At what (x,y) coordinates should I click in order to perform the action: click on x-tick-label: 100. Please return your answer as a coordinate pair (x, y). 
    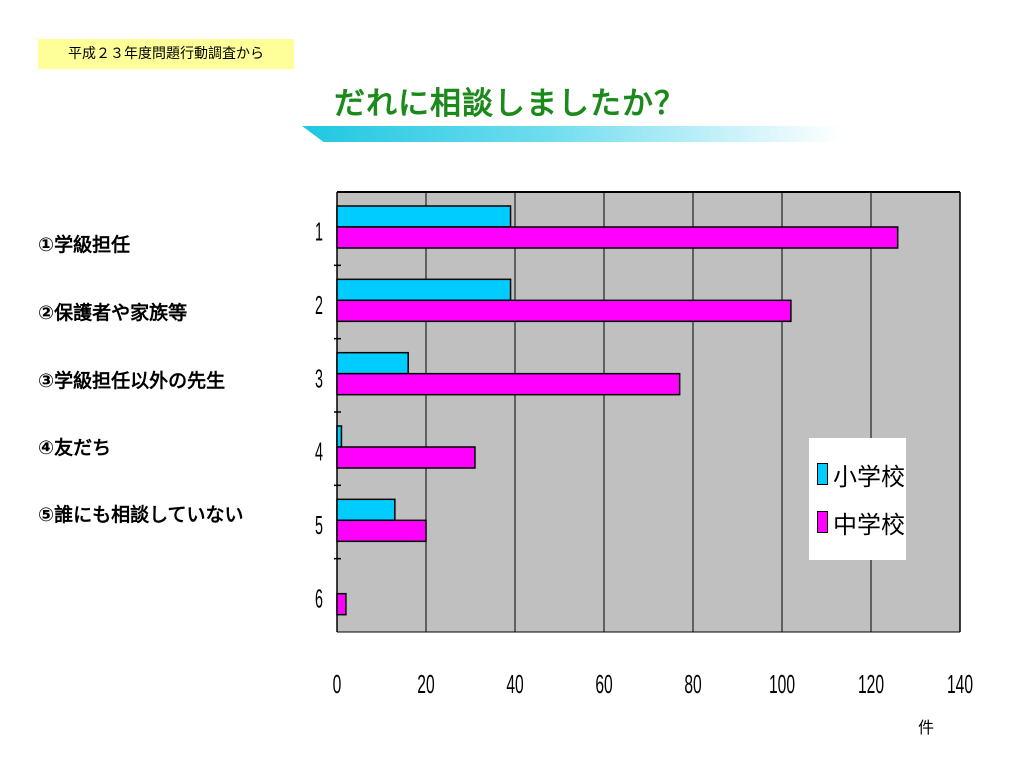
    Looking at the image, I should click on (782, 684).